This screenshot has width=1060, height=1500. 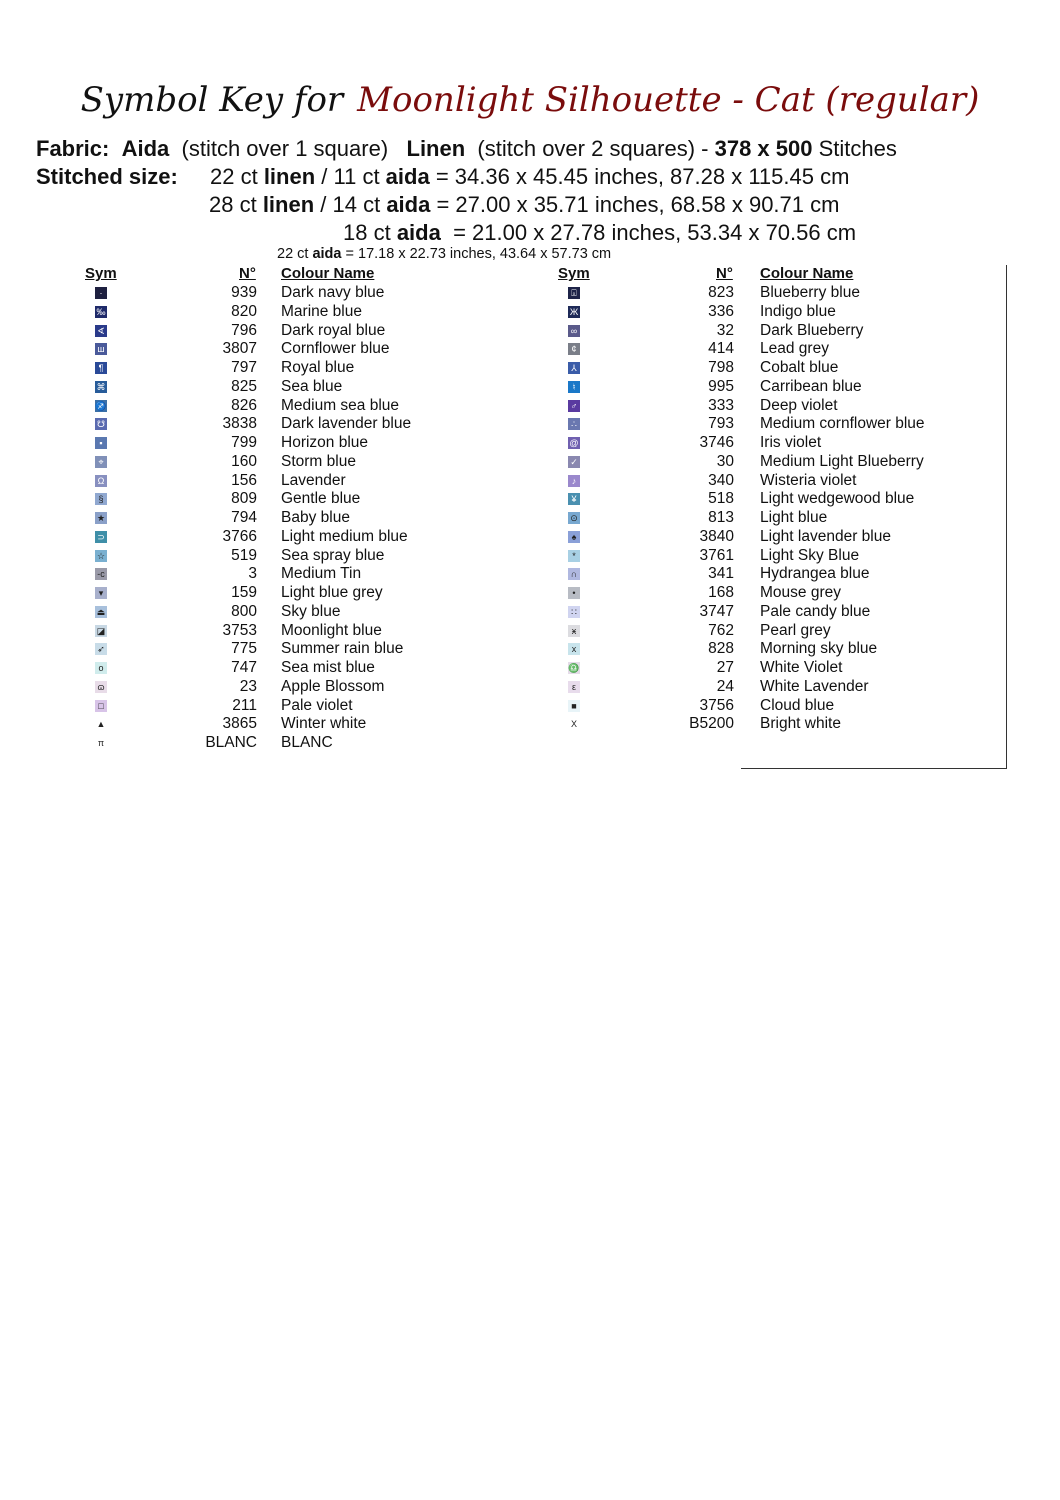 What do you see at coordinates (317, 705) in the screenshot?
I see `colour-name: Pale violet` at bounding box center [317, 705].